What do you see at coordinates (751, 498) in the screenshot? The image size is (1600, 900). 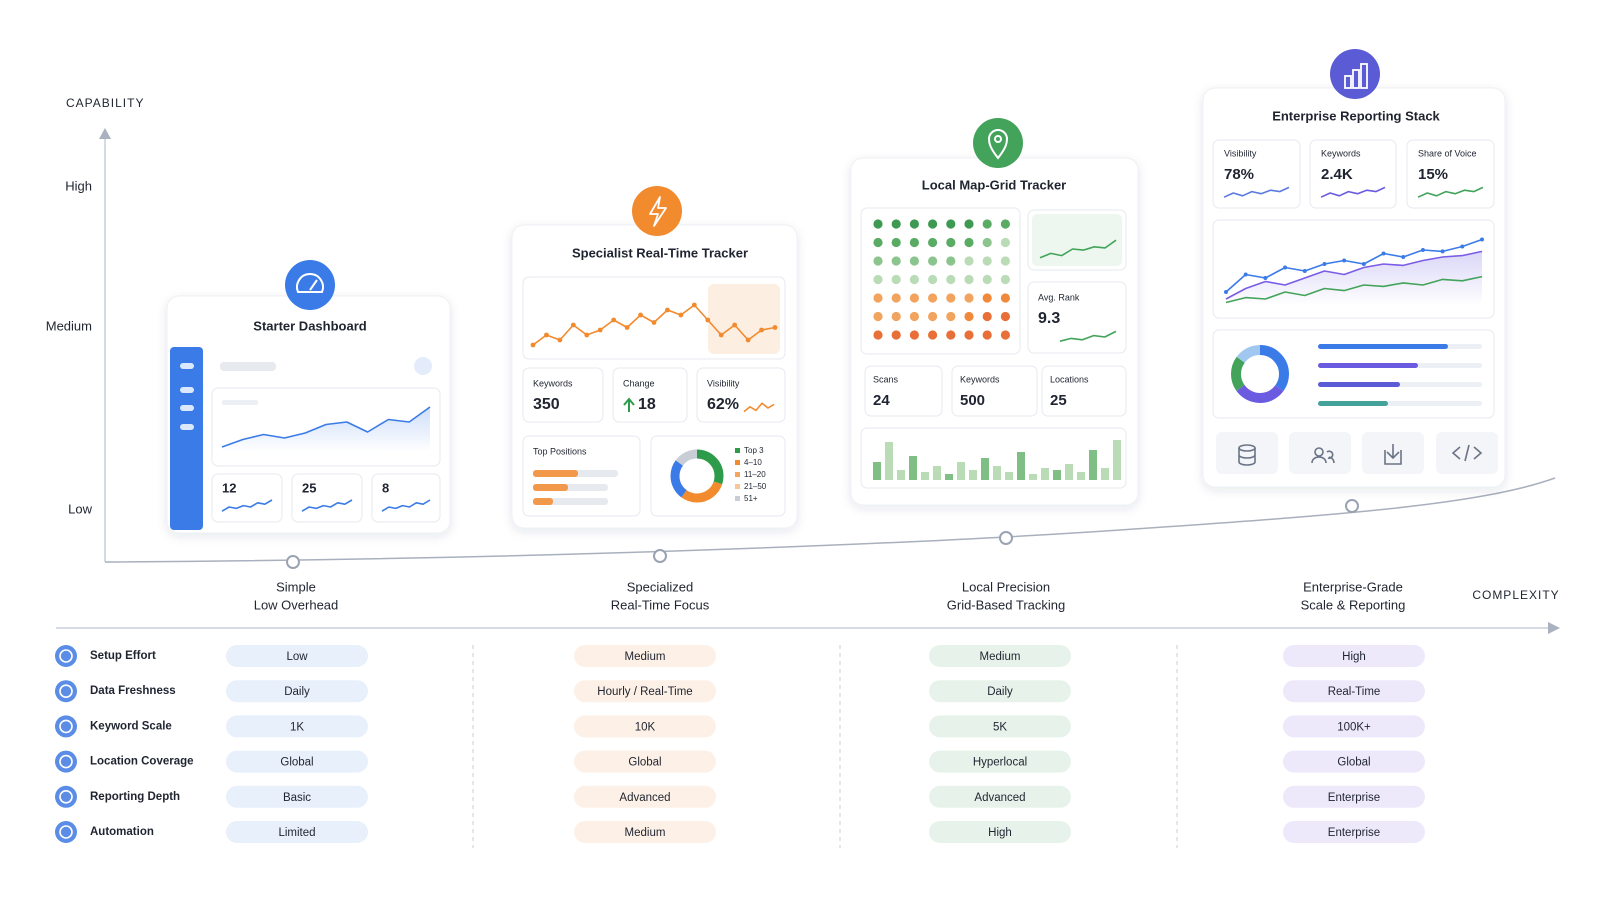 I see `legend-label: 51+` at bounding box center [751, 498].